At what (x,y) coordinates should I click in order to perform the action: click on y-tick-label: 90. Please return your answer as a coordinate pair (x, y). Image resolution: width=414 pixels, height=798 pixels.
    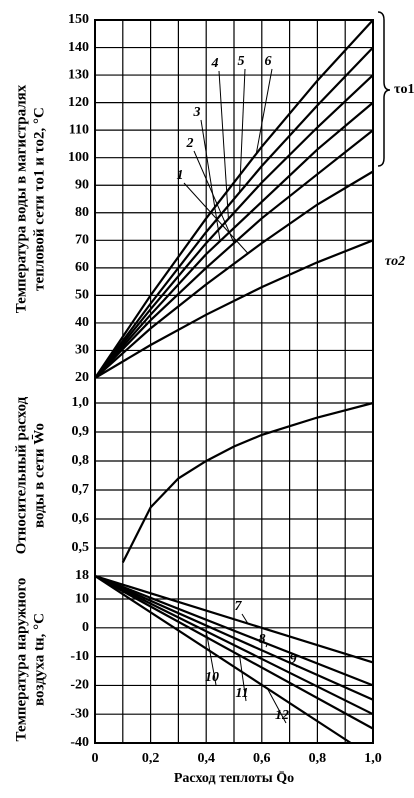
    Looking at the image, I should click on (82, 184).